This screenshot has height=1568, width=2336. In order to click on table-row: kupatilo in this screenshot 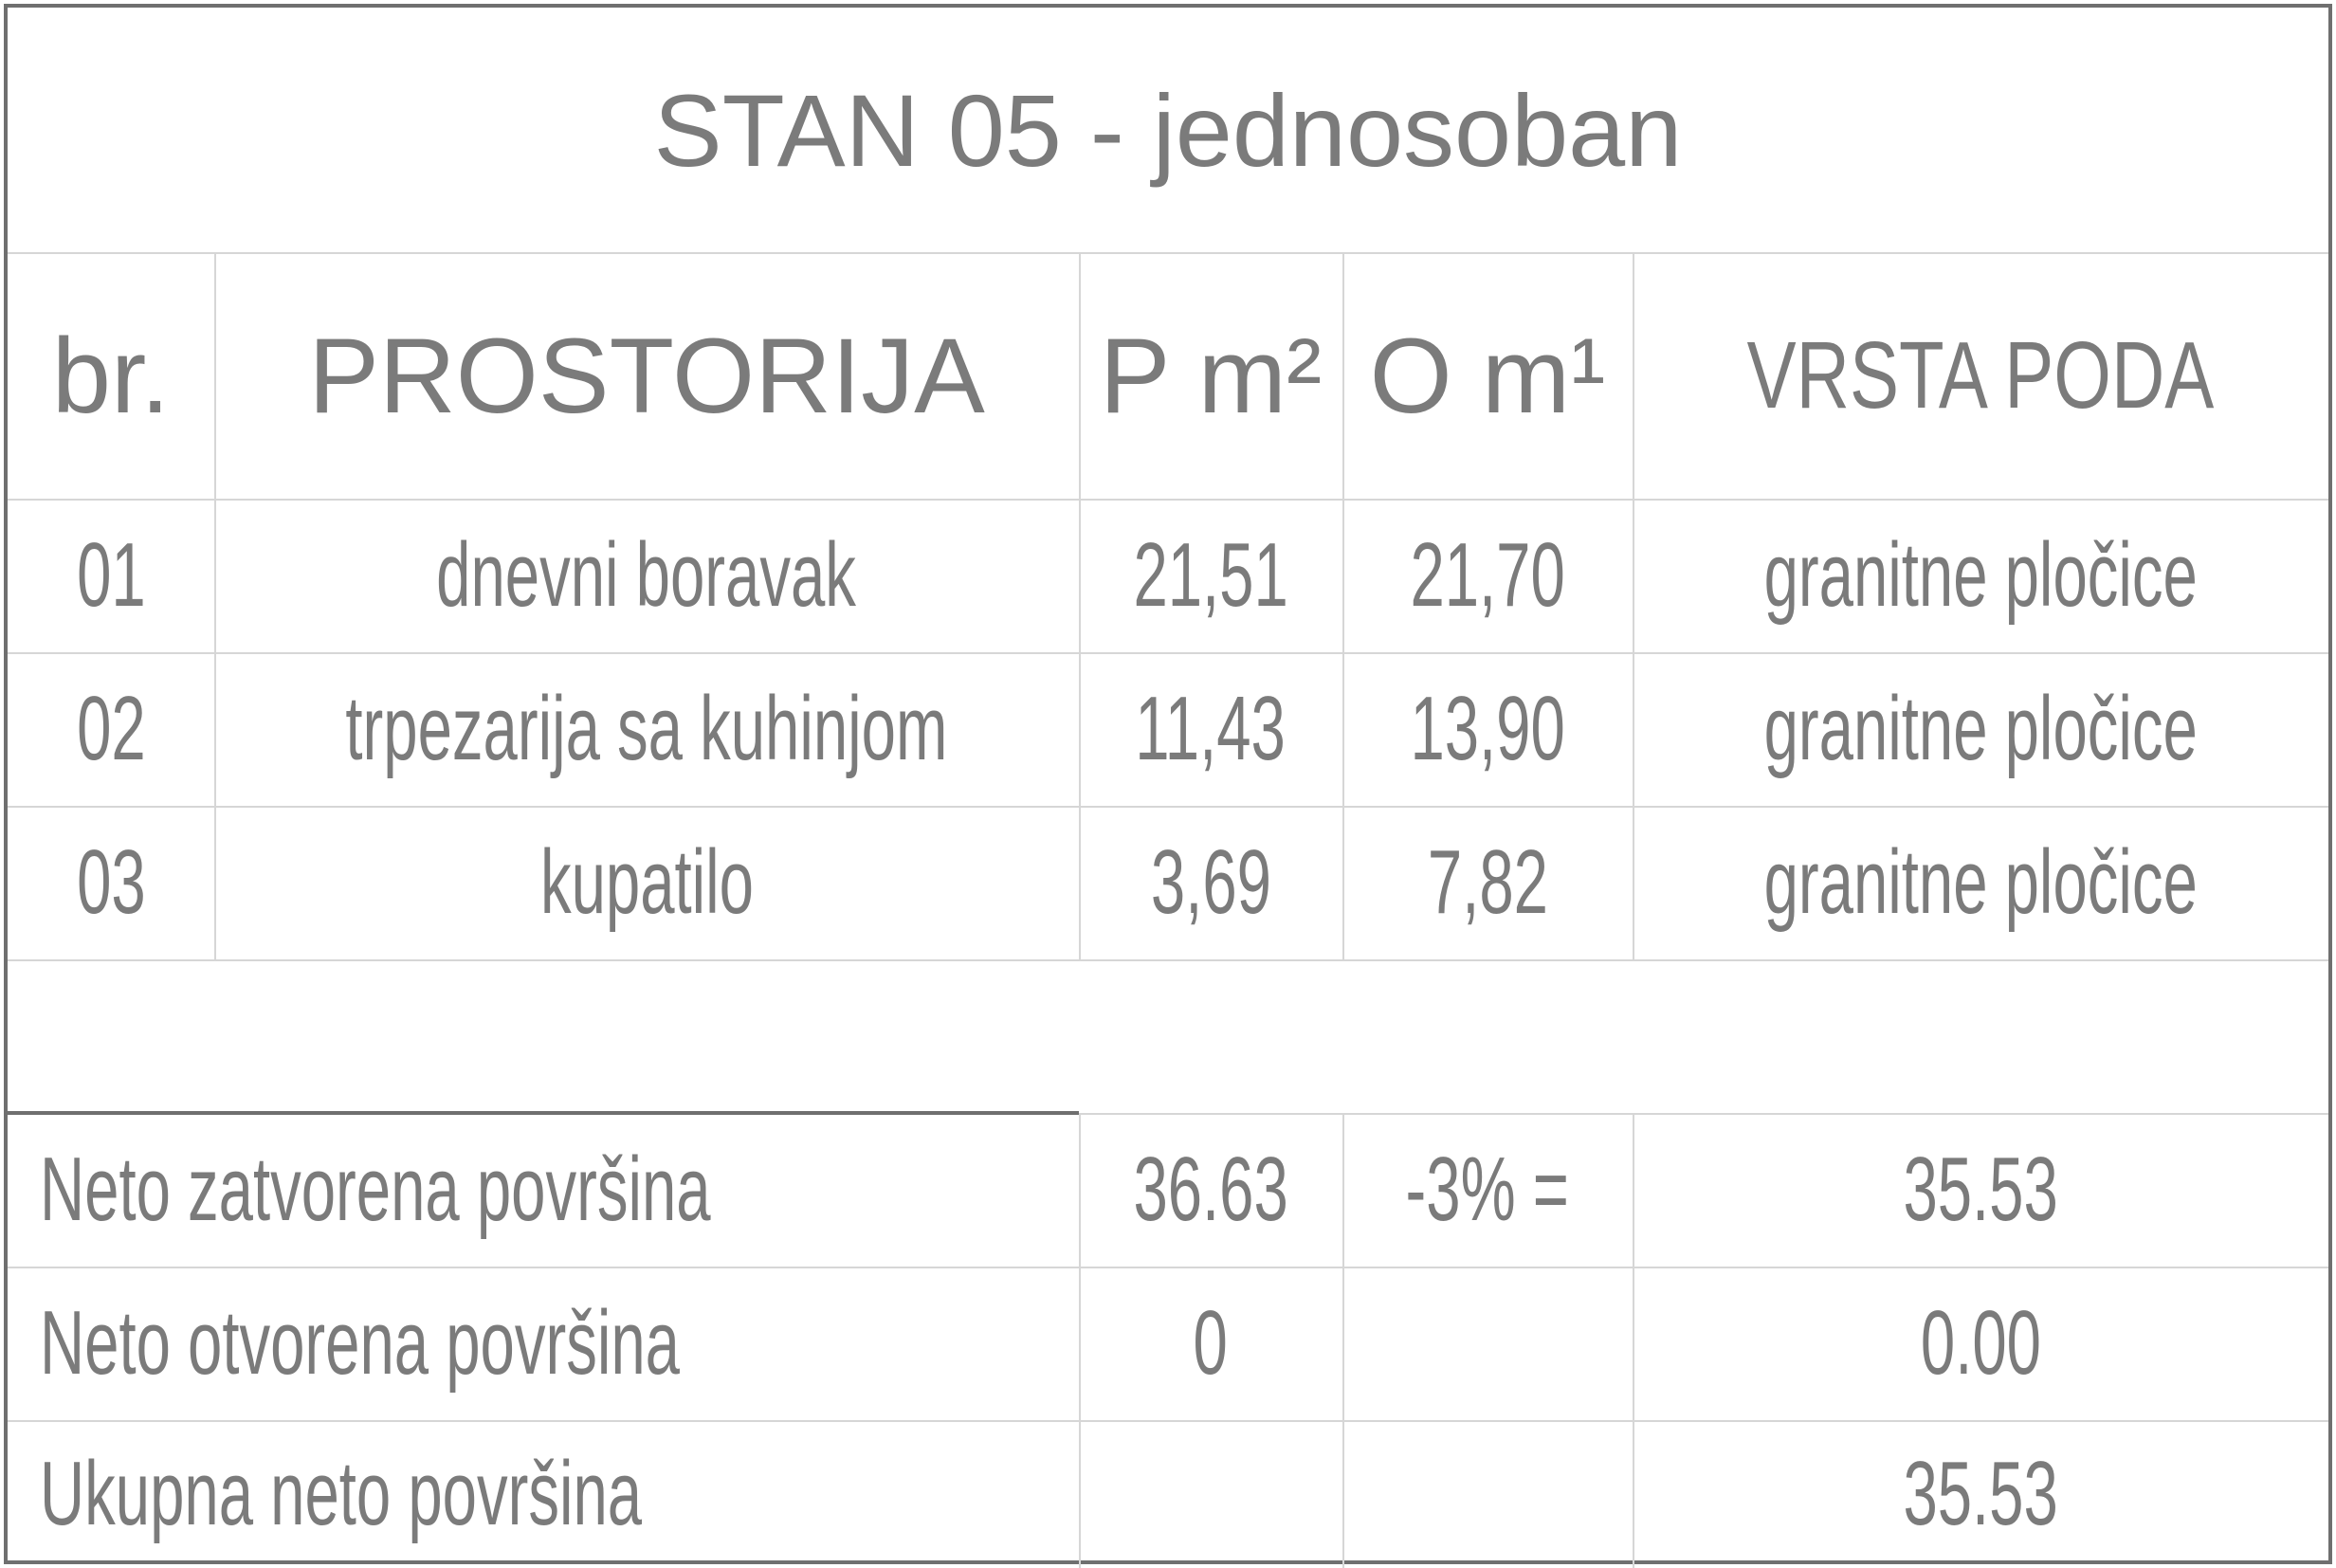, I will do `click(646, 882)`.